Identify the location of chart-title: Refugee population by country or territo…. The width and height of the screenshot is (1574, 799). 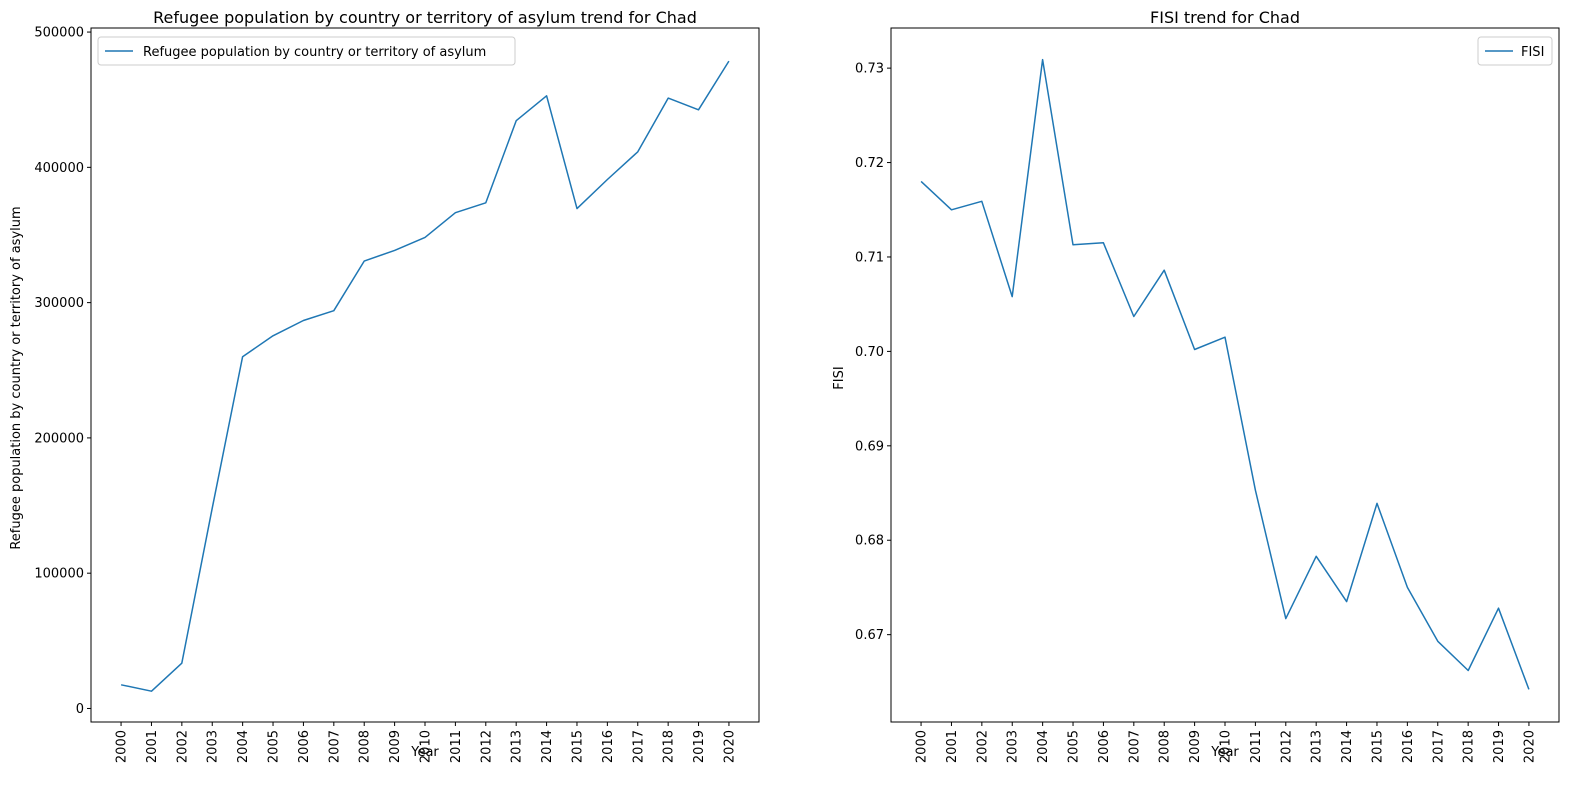
(425, 17).